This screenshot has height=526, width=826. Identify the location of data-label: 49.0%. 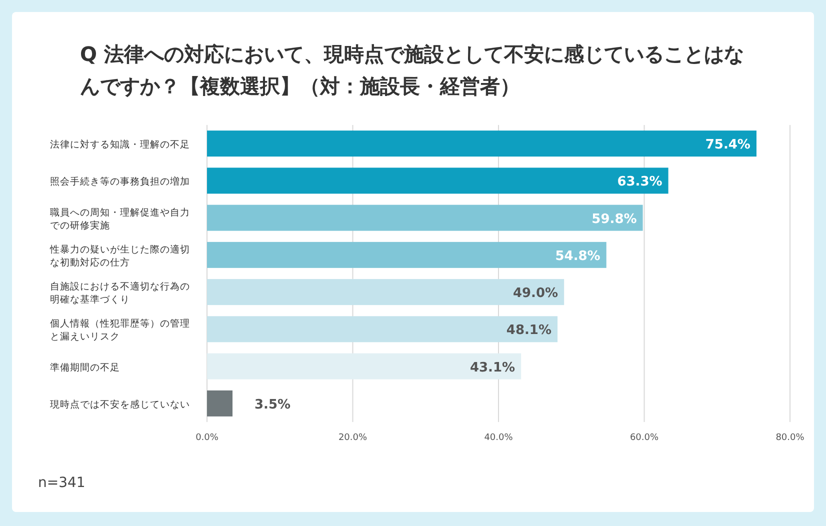
(535, 294).